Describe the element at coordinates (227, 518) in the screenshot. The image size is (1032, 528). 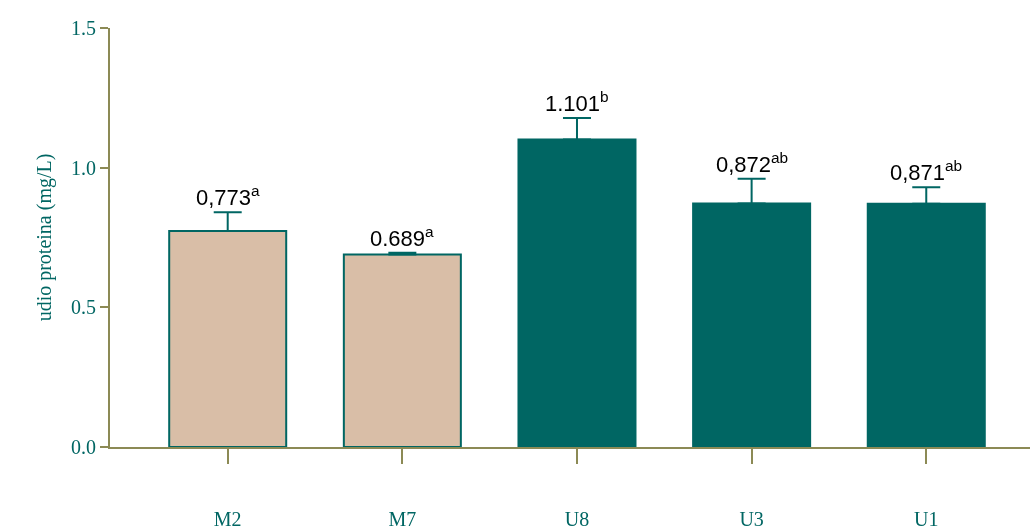
I see `x-tick-label: M2` at that location.